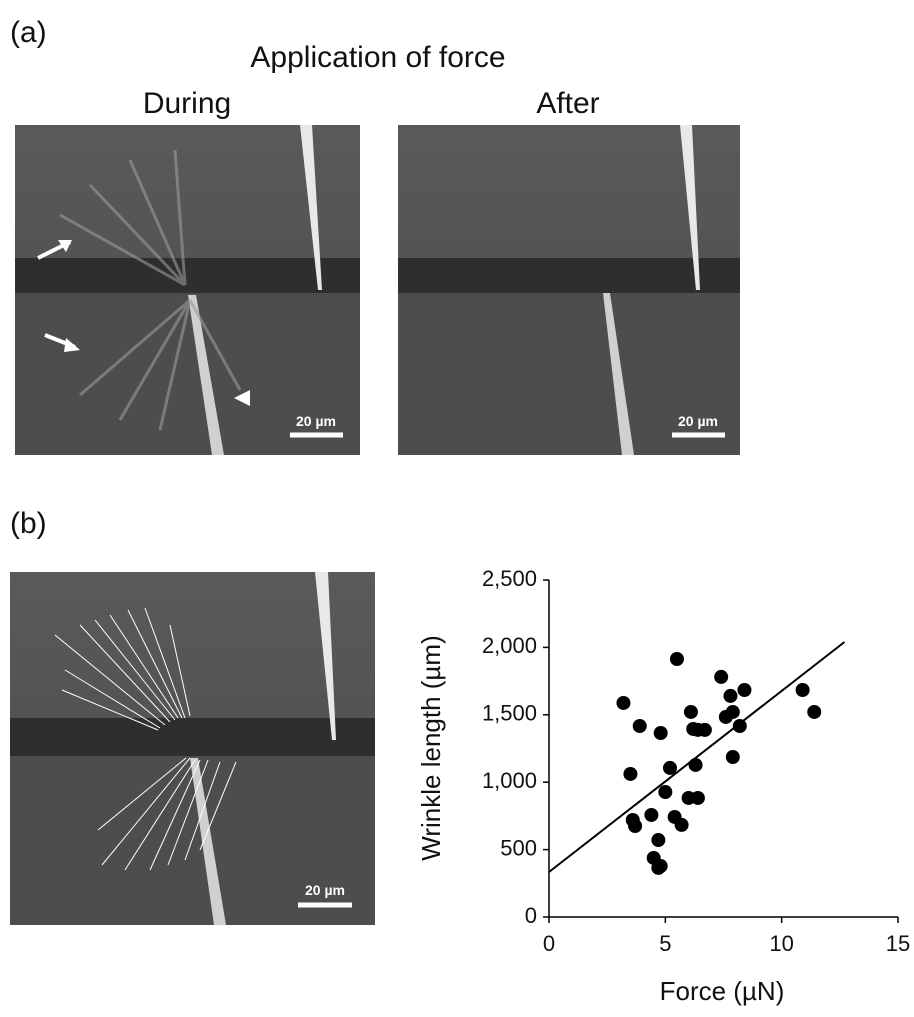  What do you see at coordinates (377, 57) in the screenshot?
I see `panel-title: Application of force` at bounding box center [377, 57].